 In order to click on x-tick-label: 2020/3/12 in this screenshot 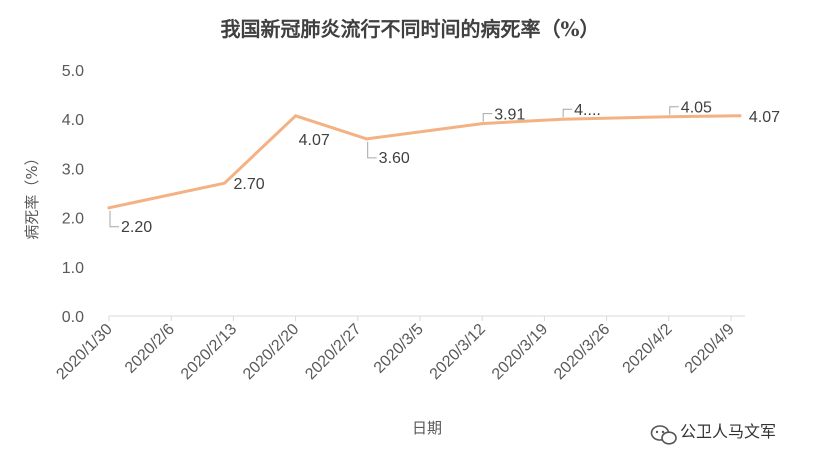, I will do `click(458, 352)`.